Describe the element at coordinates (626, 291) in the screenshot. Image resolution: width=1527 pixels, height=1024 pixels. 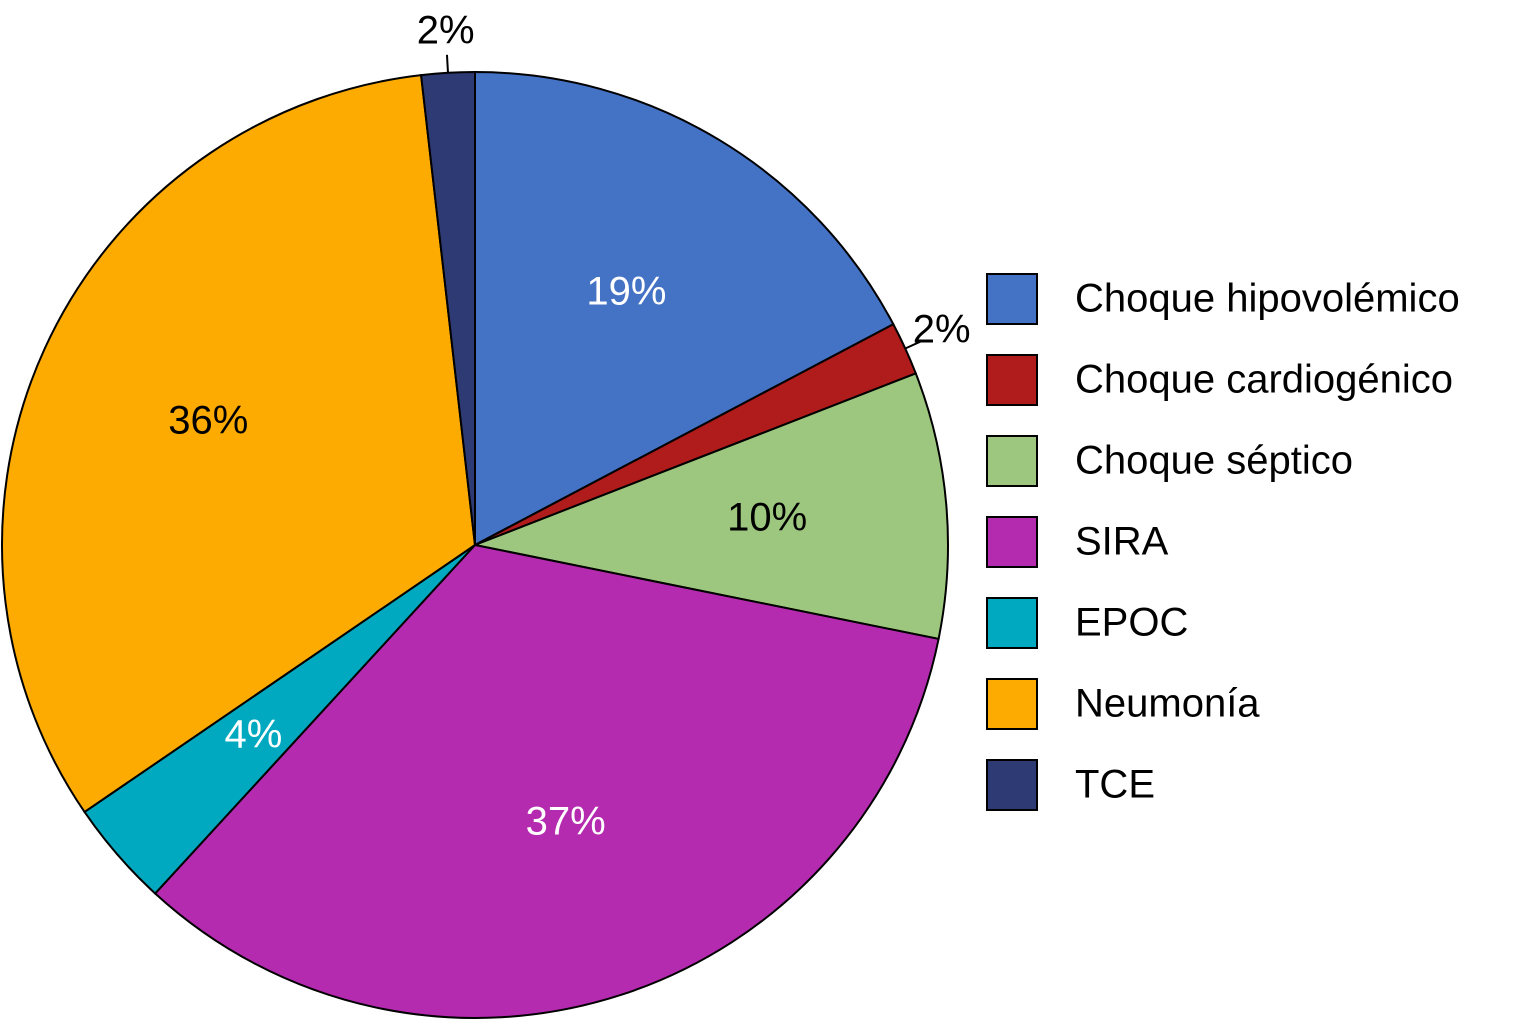
I see `data-label: 19%` at that location.